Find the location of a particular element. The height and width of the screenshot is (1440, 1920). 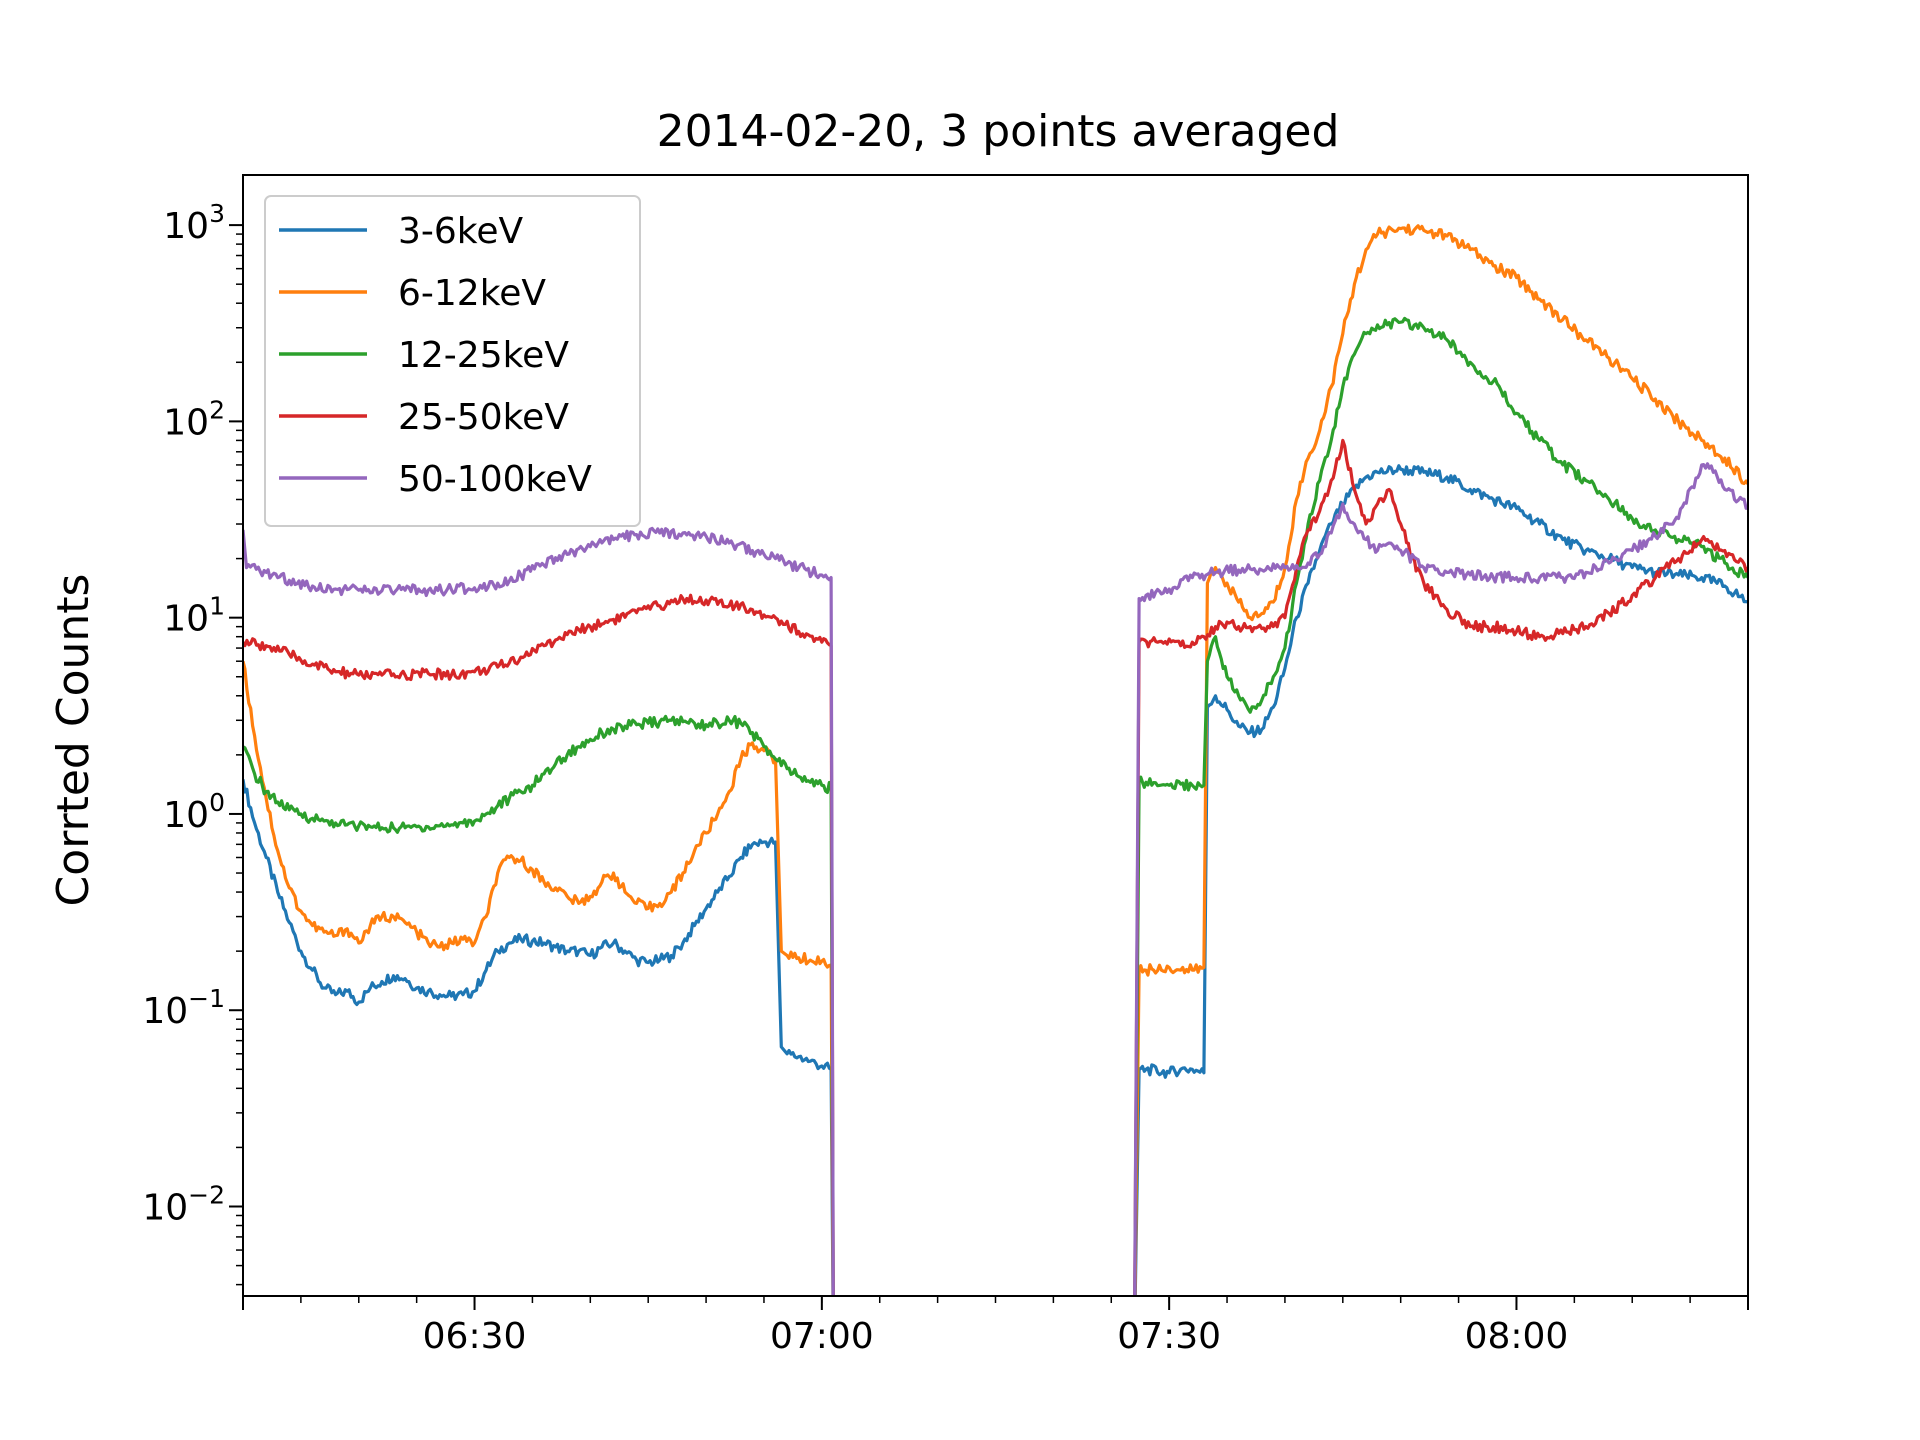

legend-label: 50-100keV is located at coordinates (495, 479).